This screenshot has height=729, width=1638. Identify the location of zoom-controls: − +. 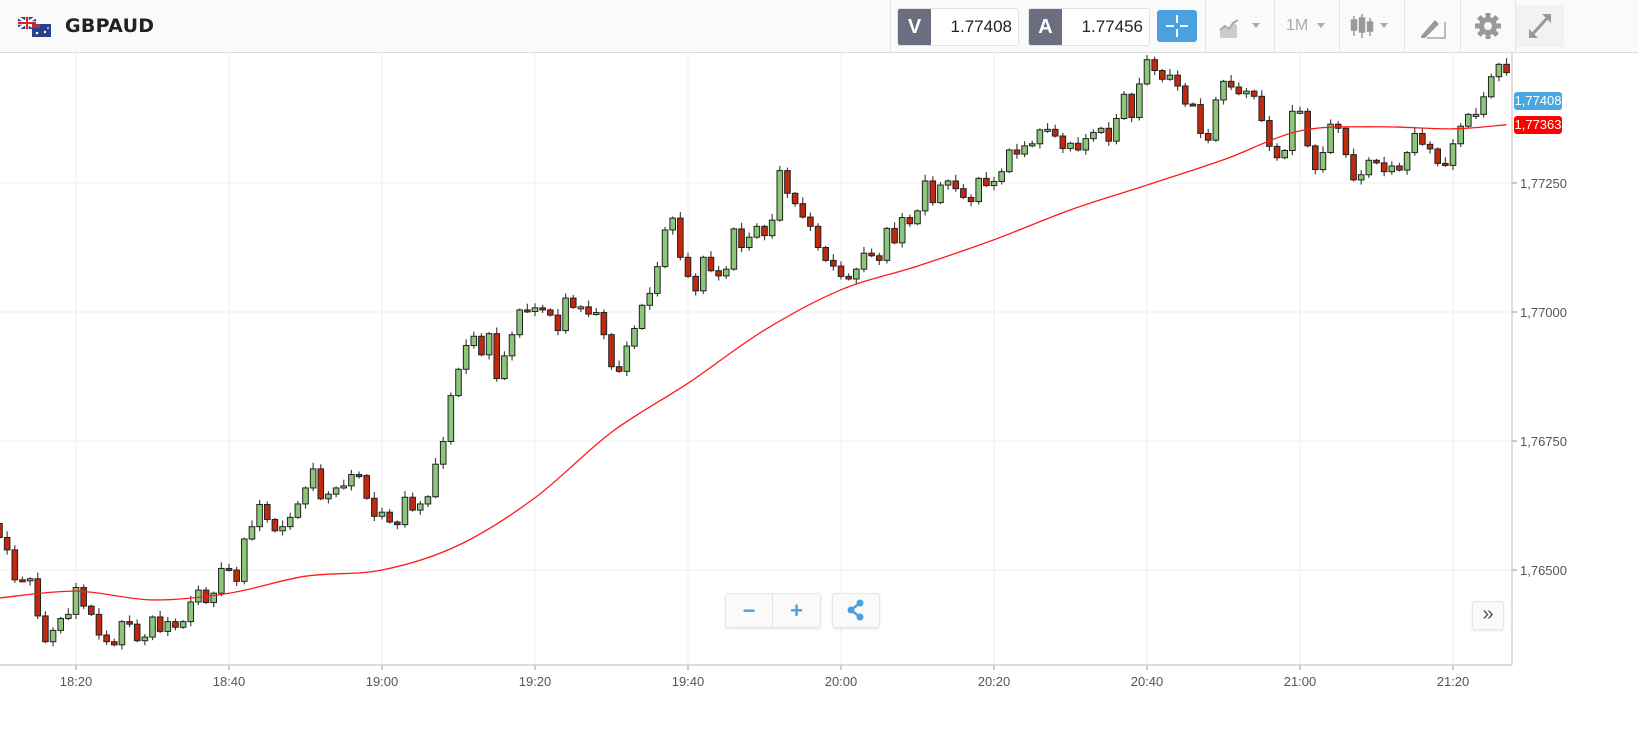
(773, 610).